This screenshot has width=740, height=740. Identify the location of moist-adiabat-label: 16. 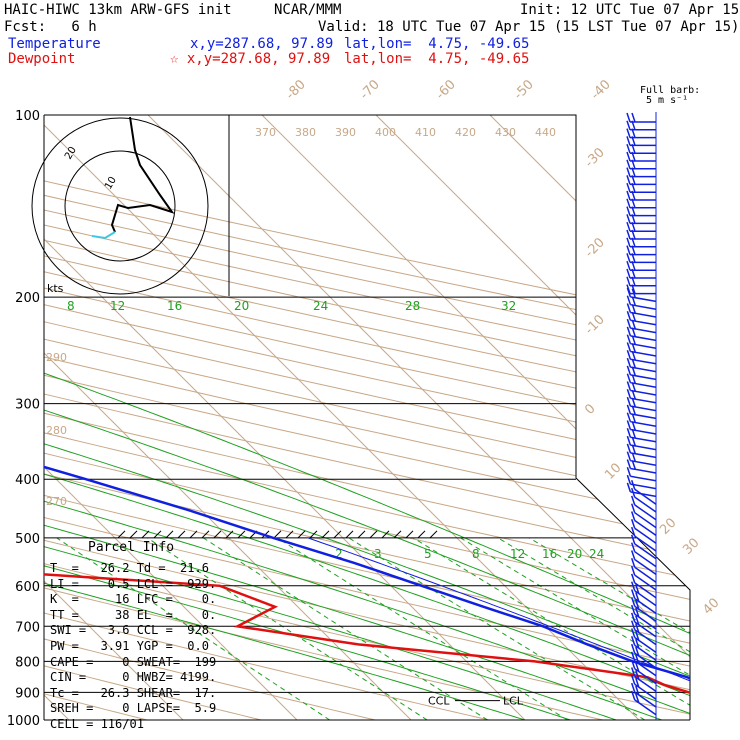
(174, 306).